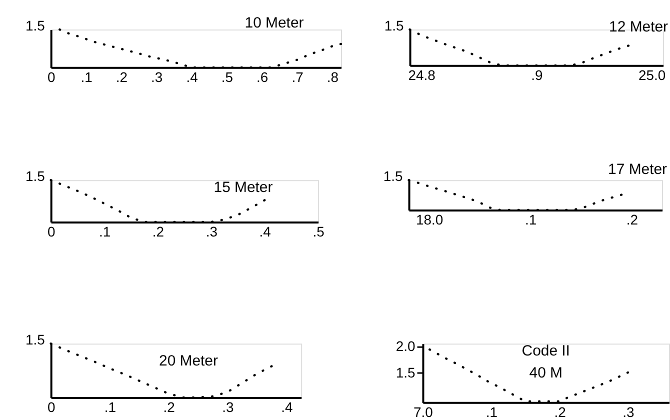  I want to click on text: 40 M, so click(545, 373).